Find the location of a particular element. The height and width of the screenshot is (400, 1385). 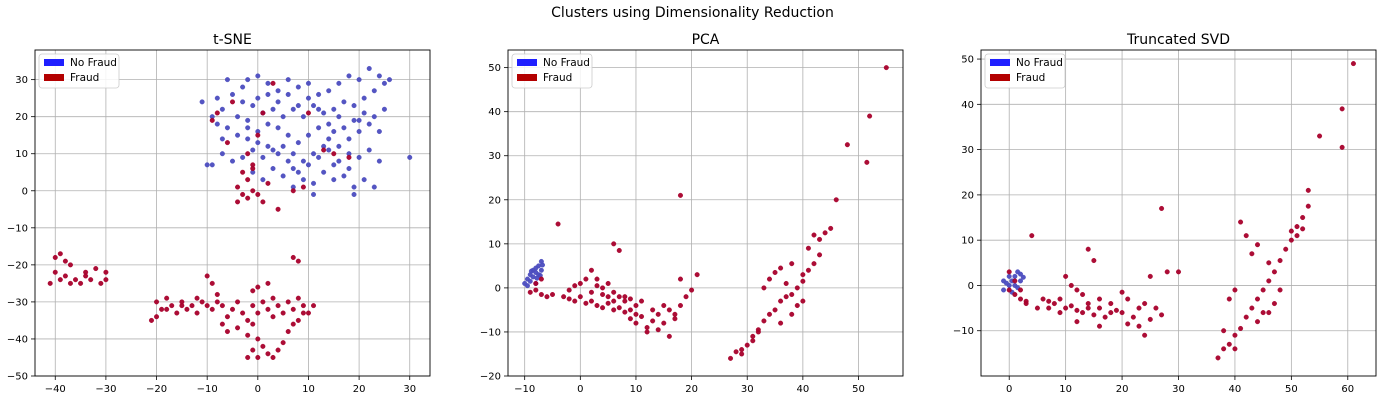

x-tick-label: 10 is located at coordinates (1065, 389).